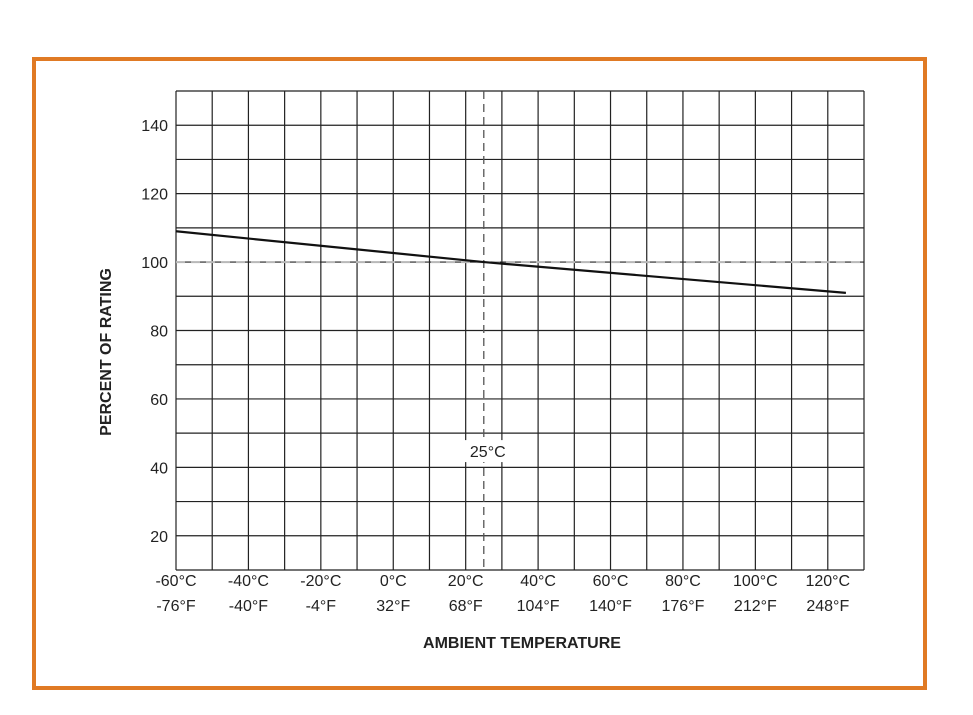  I want to click on y-tick-labels: 20 40 60 80 100 120 140, so click(154, 332).